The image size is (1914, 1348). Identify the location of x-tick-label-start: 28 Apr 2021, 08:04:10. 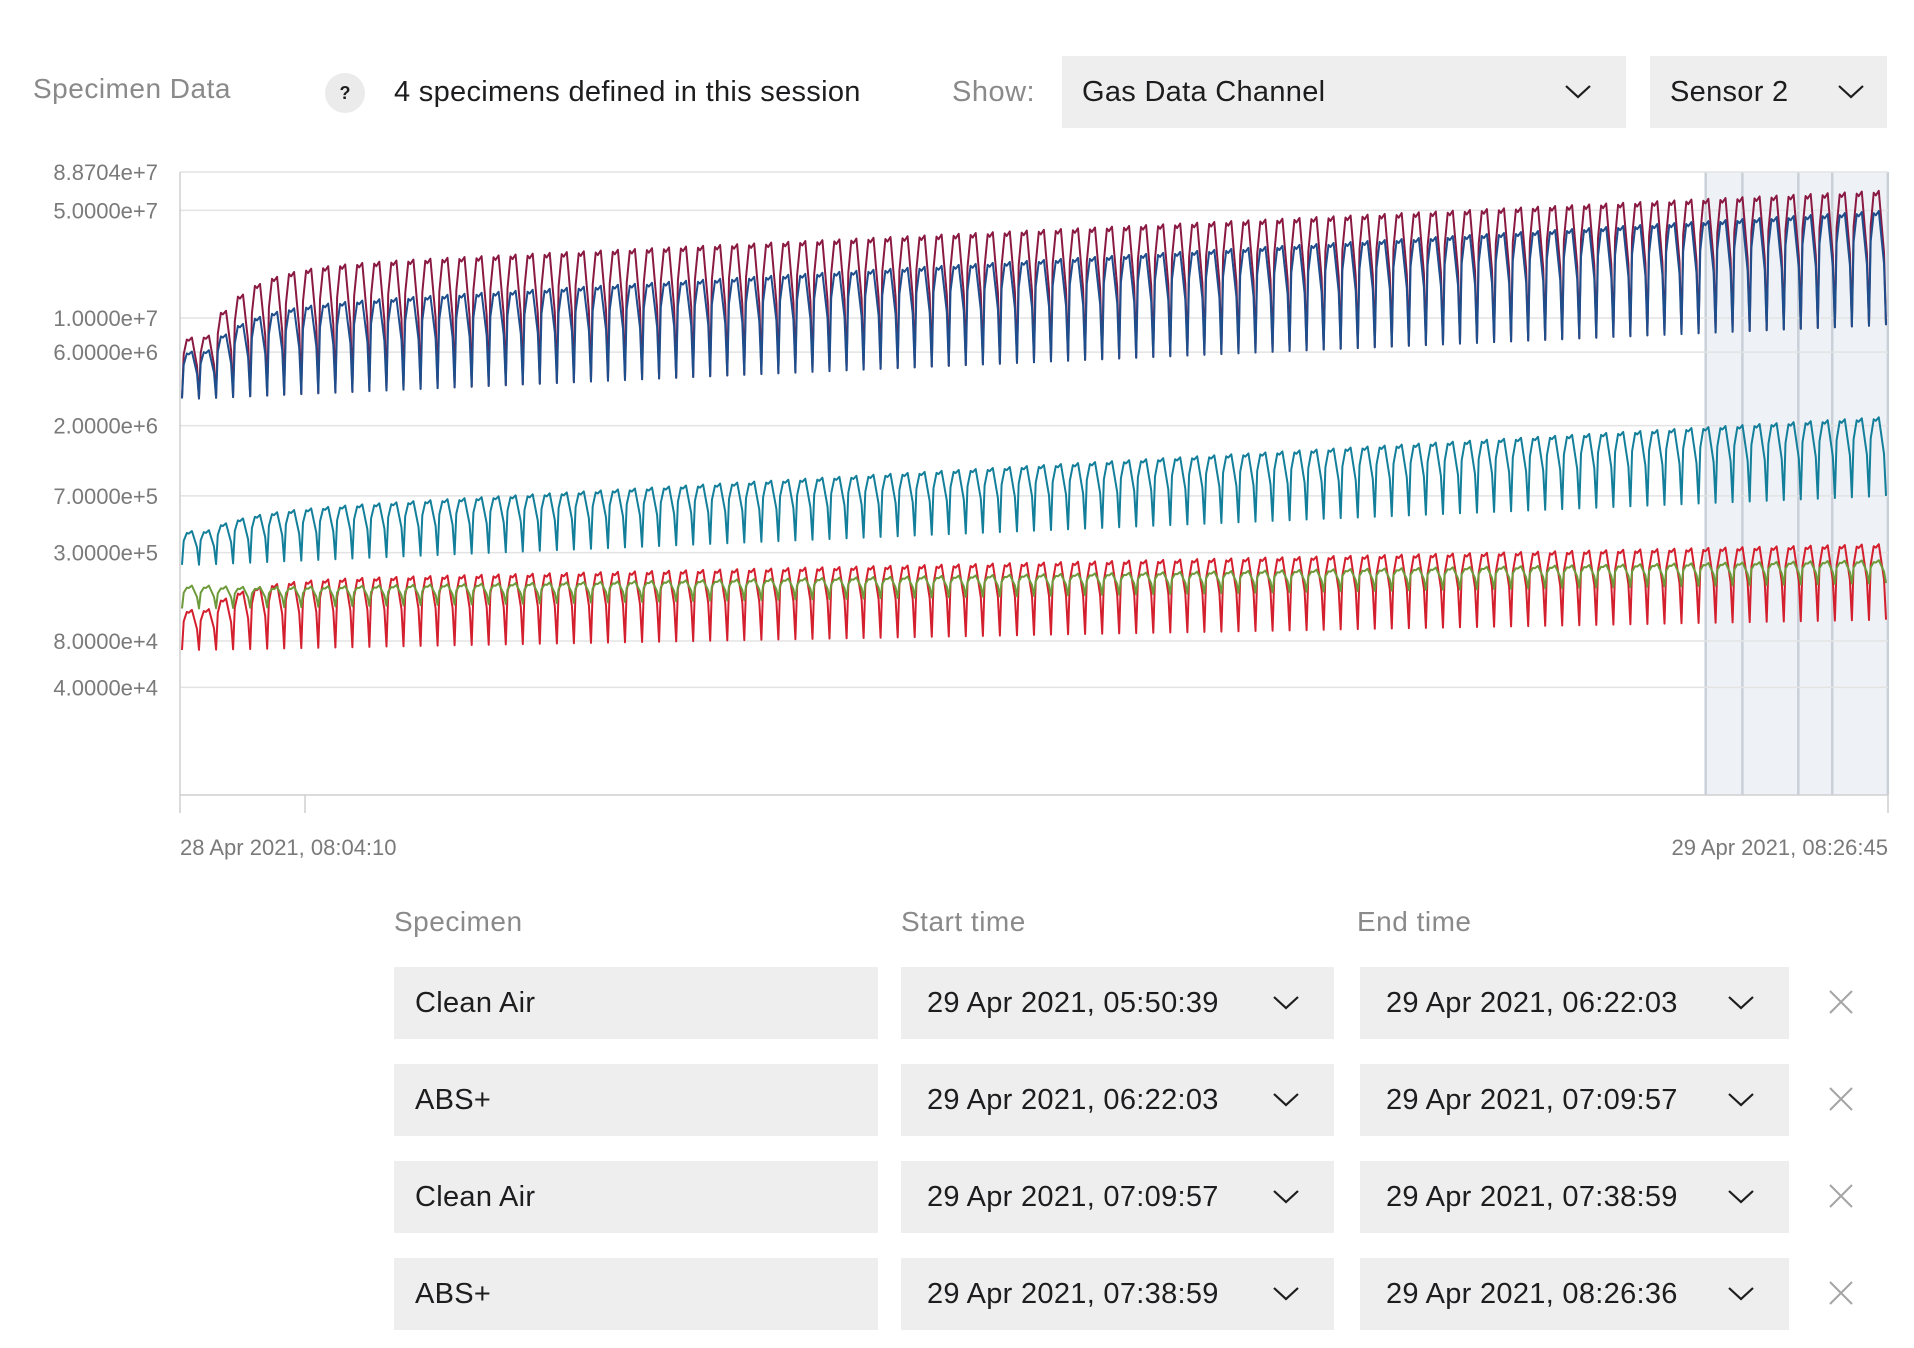
(288, 847).